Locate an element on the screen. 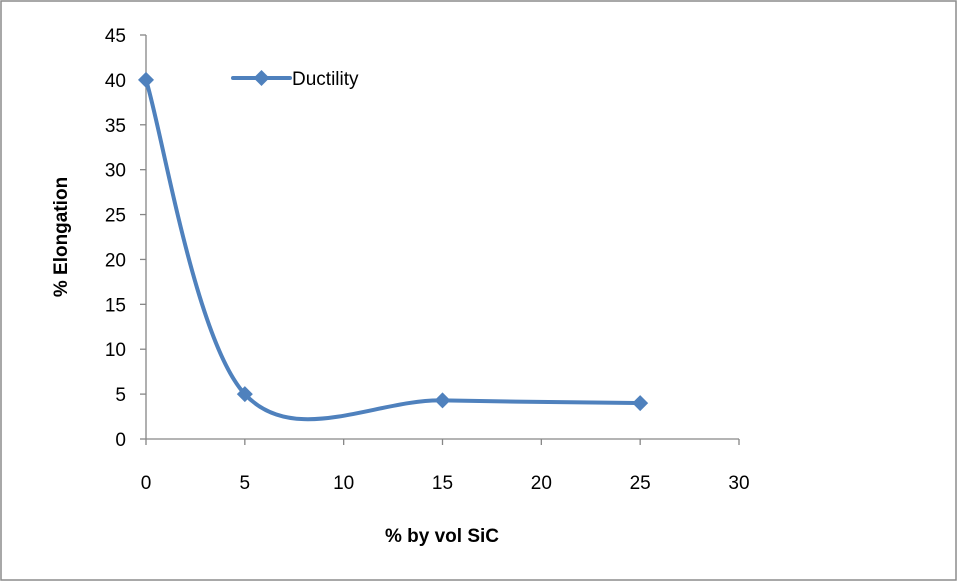 Image resolution: width=957 pixels, height=586 pixels. y-tick-label: 20 is located at coordinates (115, 260).